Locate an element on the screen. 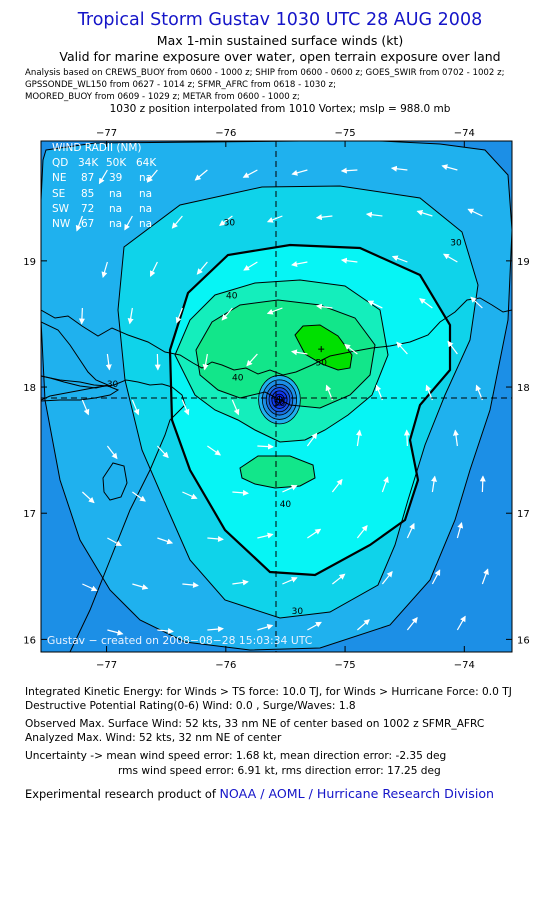  wind-35kt-west-patch is located at coordinates (115, 481).